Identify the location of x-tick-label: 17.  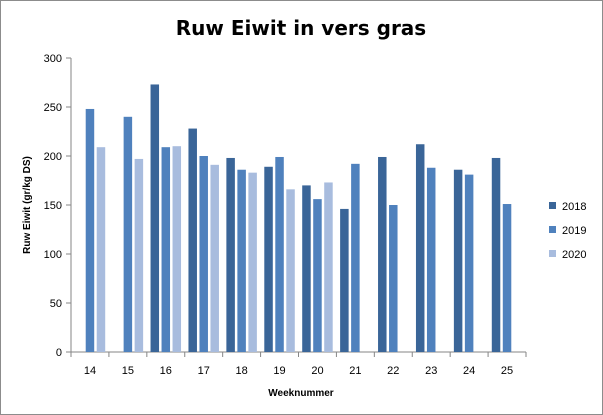
(204, 371).